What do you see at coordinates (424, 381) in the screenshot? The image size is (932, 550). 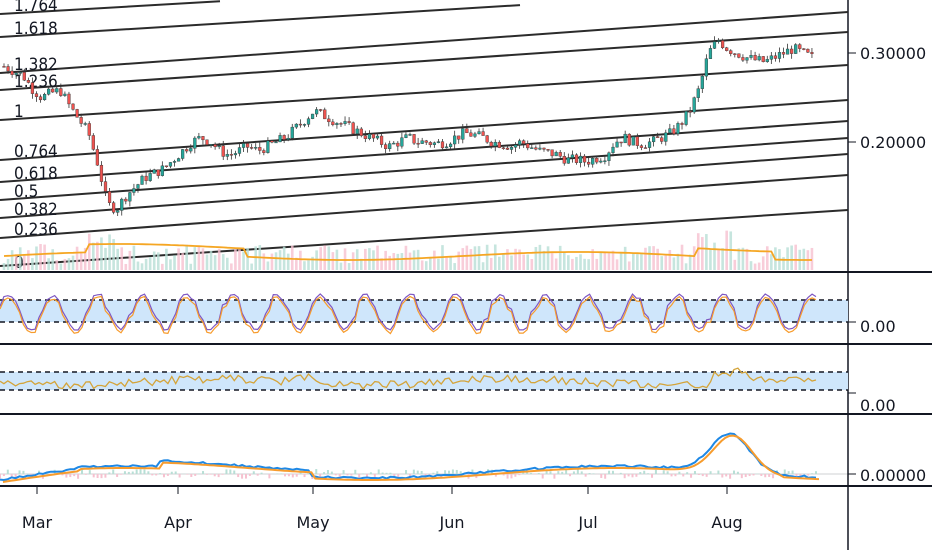 I see `rsi-band-fill` at bounding box center [424, 381].